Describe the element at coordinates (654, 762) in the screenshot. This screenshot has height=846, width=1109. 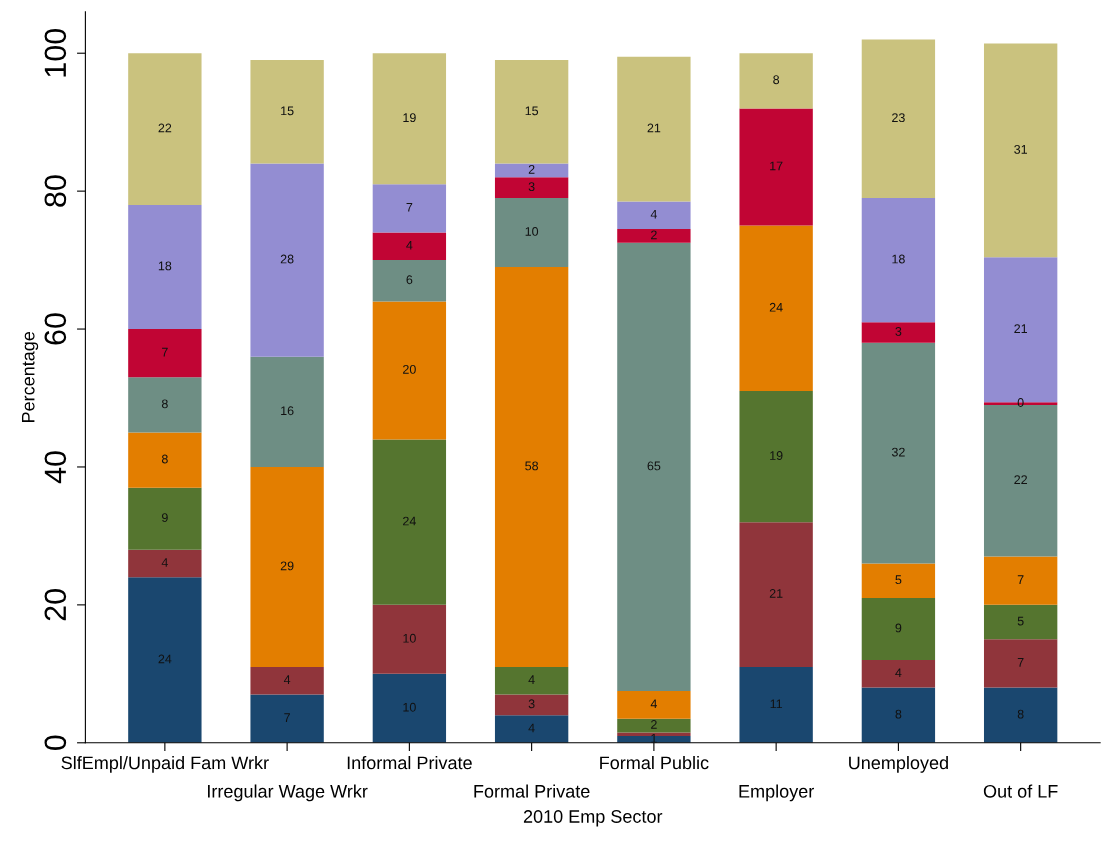
I see `x-tick-label: Formal Public` at that location.